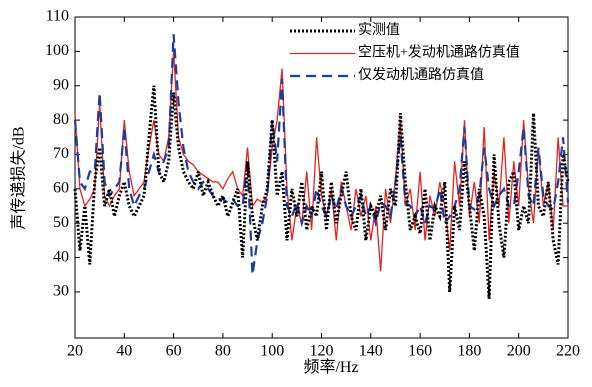 The height and width of the screenshot is (387, 592). What do you see at coordinates (439, 53) in the screenshot?
I see `legend-label: 空压机+发动机通路仿真值` at bounding box center [439, 53].